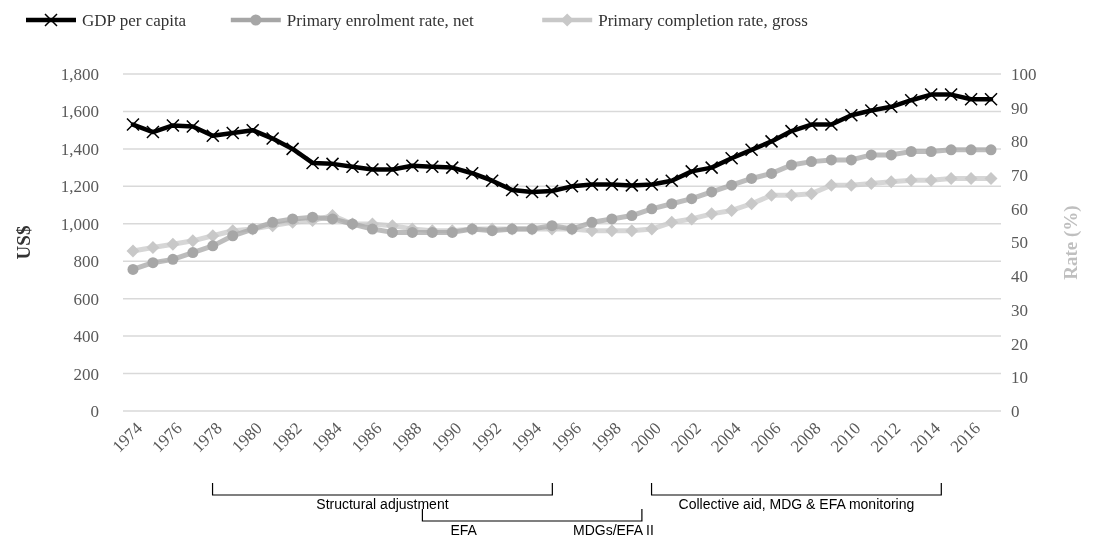  I want to click on legend-label: Primary completion rate, gross, so click(703, 20).